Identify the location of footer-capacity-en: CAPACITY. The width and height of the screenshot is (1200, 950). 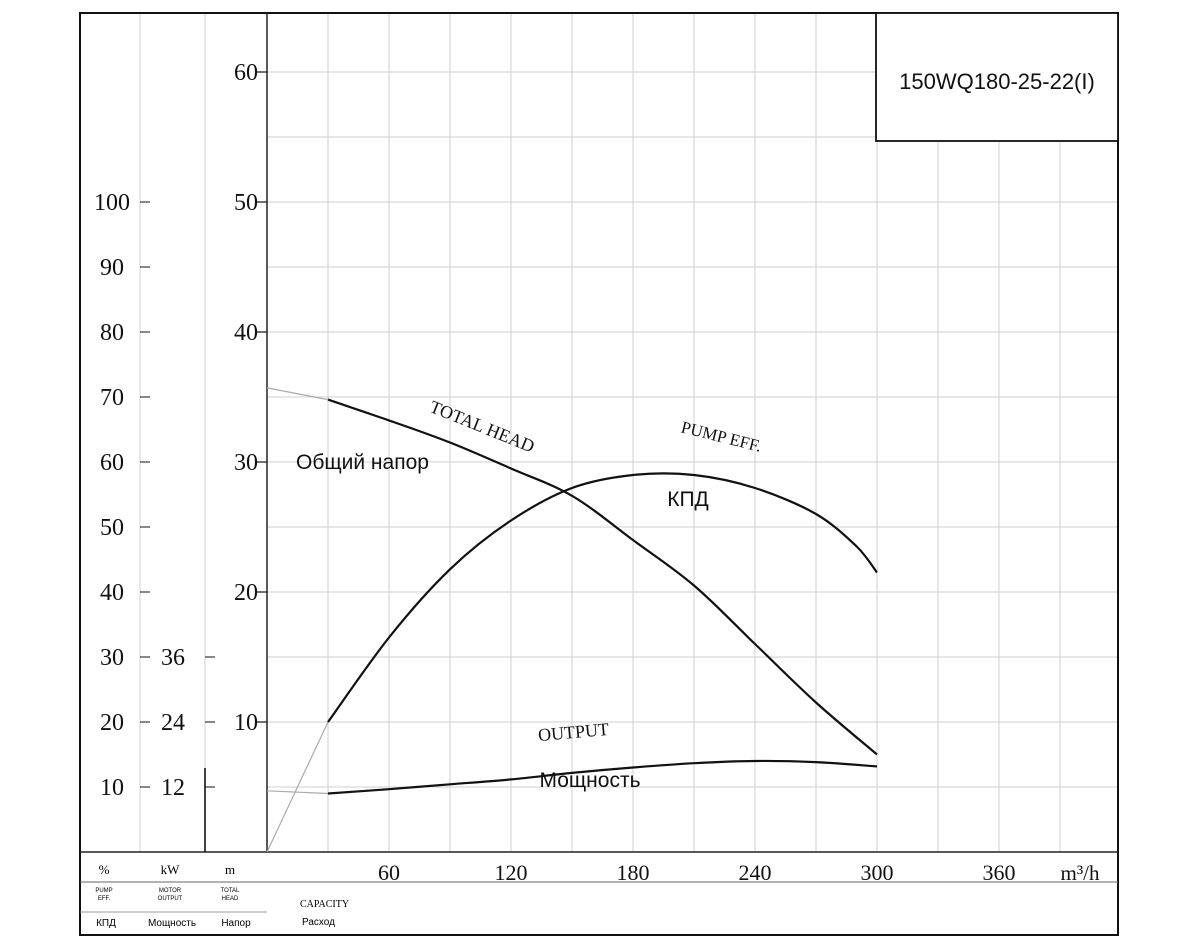
(324, 904).